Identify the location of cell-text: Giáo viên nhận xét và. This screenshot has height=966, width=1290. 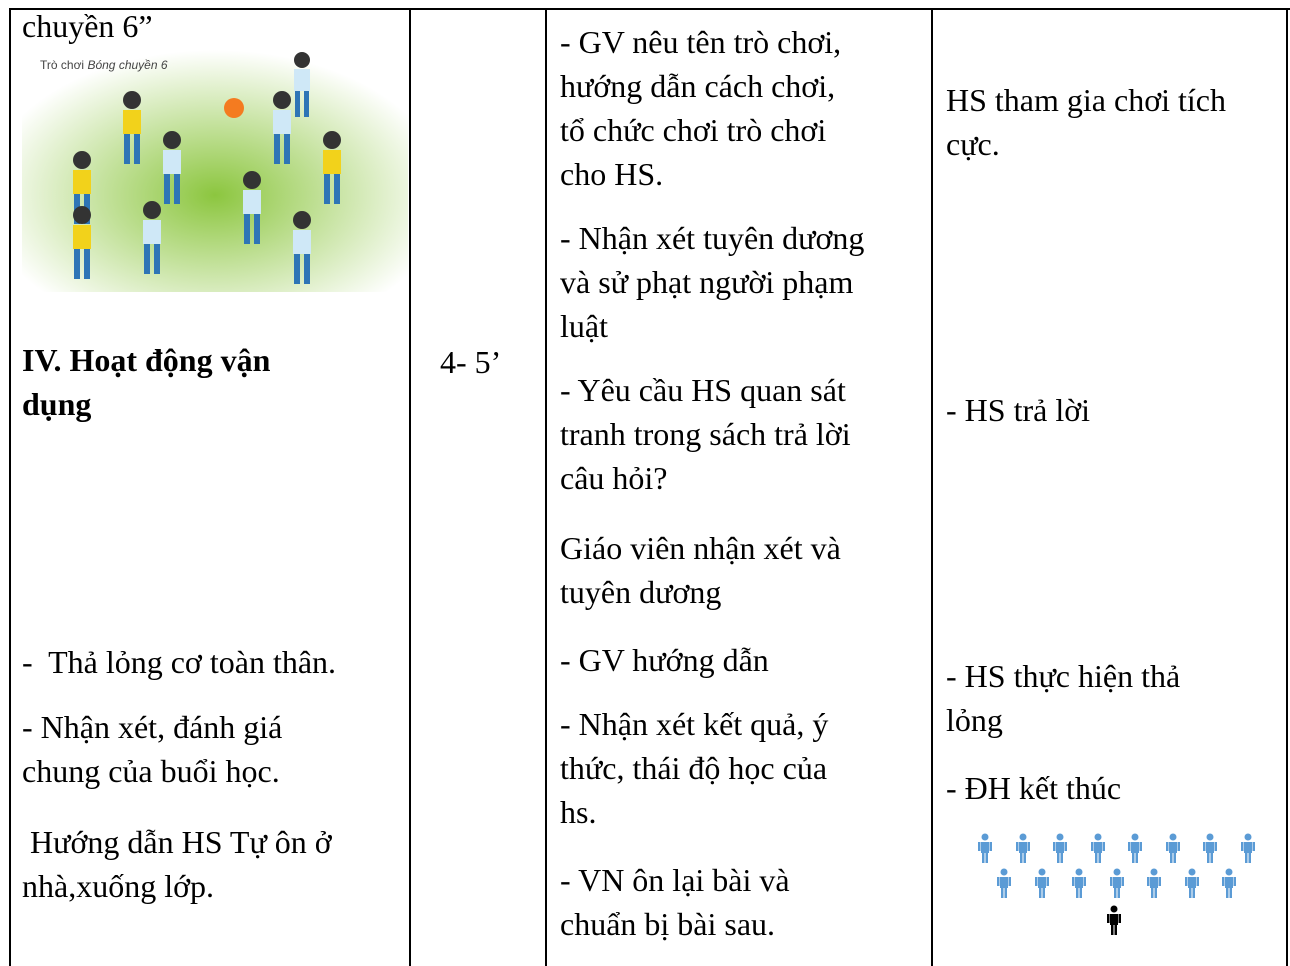
(700, 548).